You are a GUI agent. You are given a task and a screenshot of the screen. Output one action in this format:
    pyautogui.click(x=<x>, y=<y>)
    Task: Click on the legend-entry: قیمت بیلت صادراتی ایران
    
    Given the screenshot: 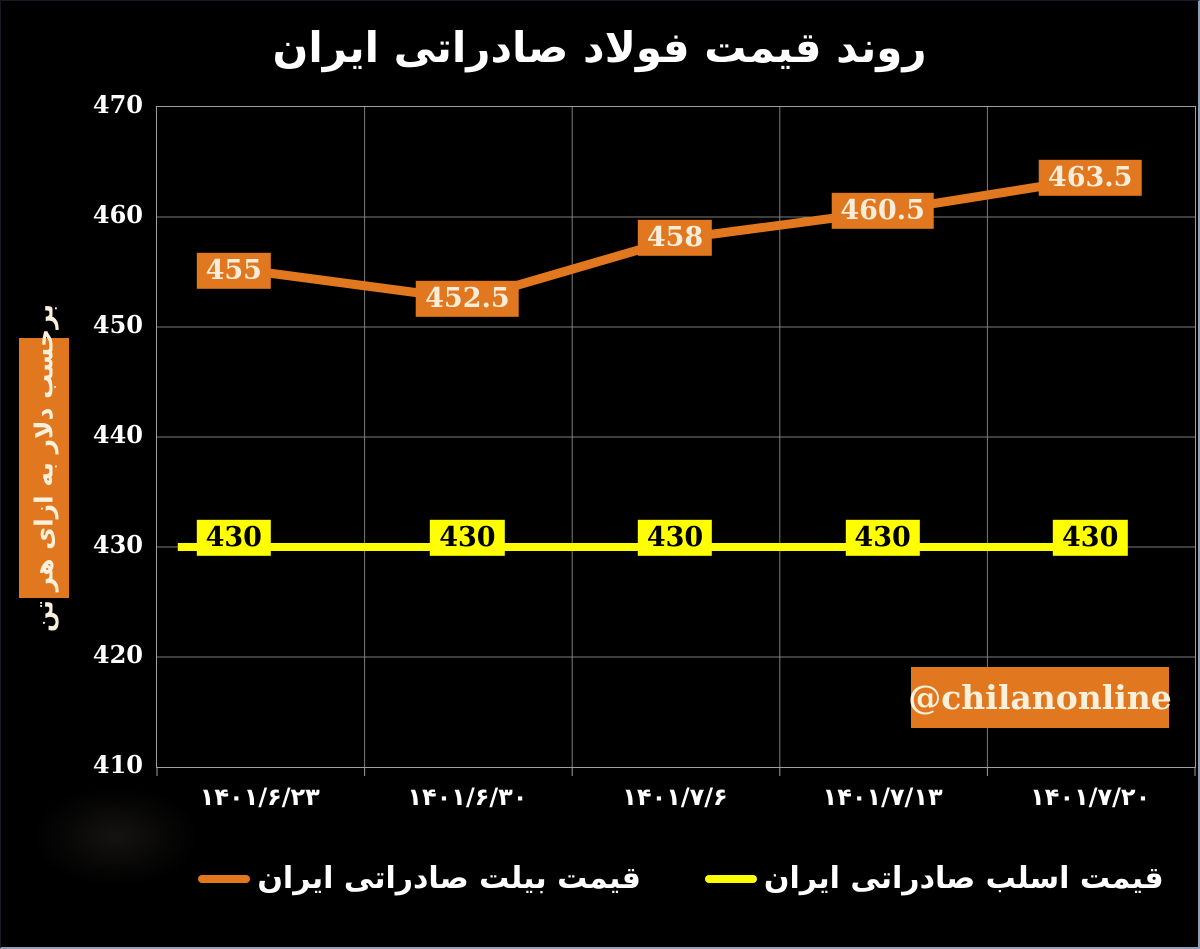 What is the action you would take?
    pyautogui.click(x=419, y=878)
    